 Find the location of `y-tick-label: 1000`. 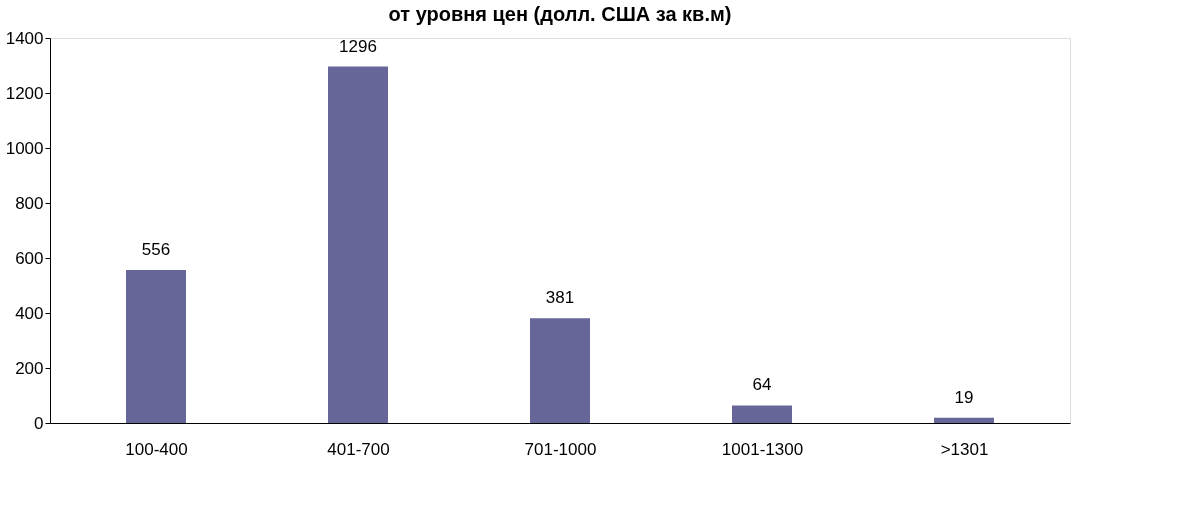

y-tick-label: 1000 is located at coordinates (24, 148).